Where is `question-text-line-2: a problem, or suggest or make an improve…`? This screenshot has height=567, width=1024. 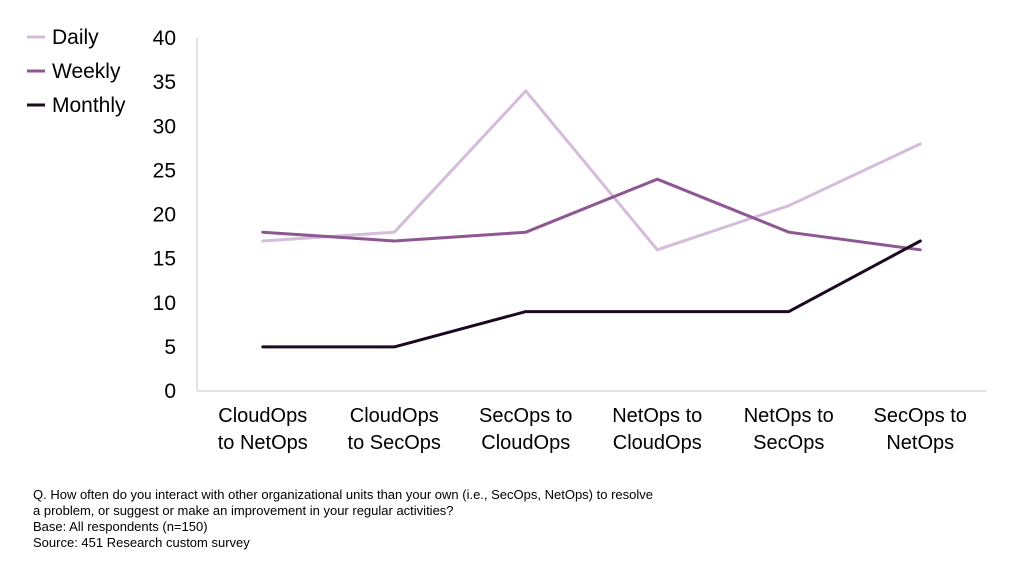
question-text-line-2: a problem, or suggest or make an improve… is located at coordinates (243, 510).